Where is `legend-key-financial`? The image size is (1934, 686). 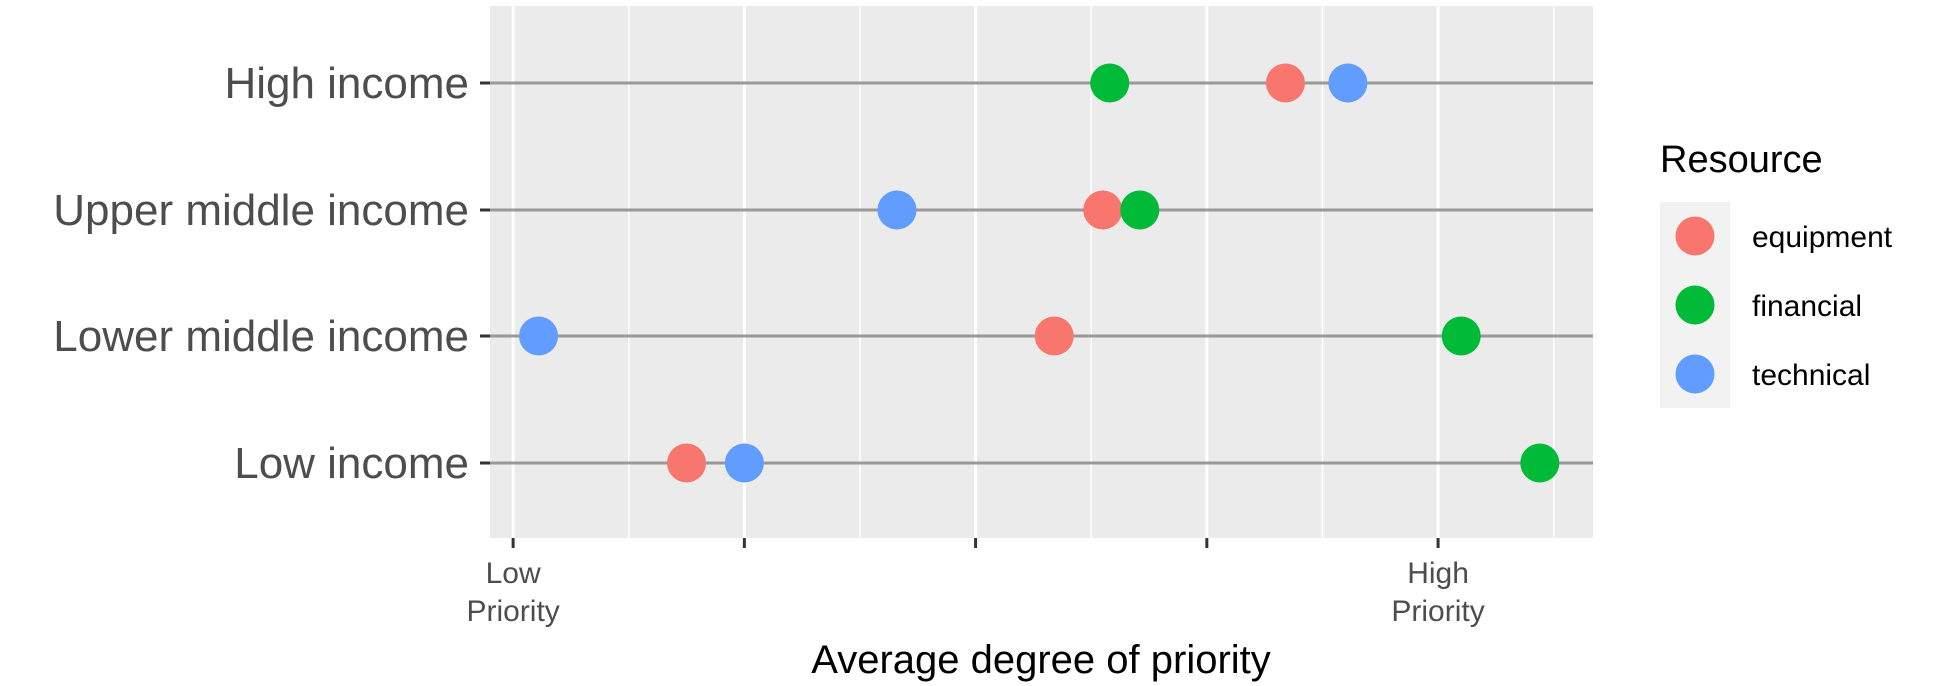
legend-key-financial is located at coordinates (1695, 305).